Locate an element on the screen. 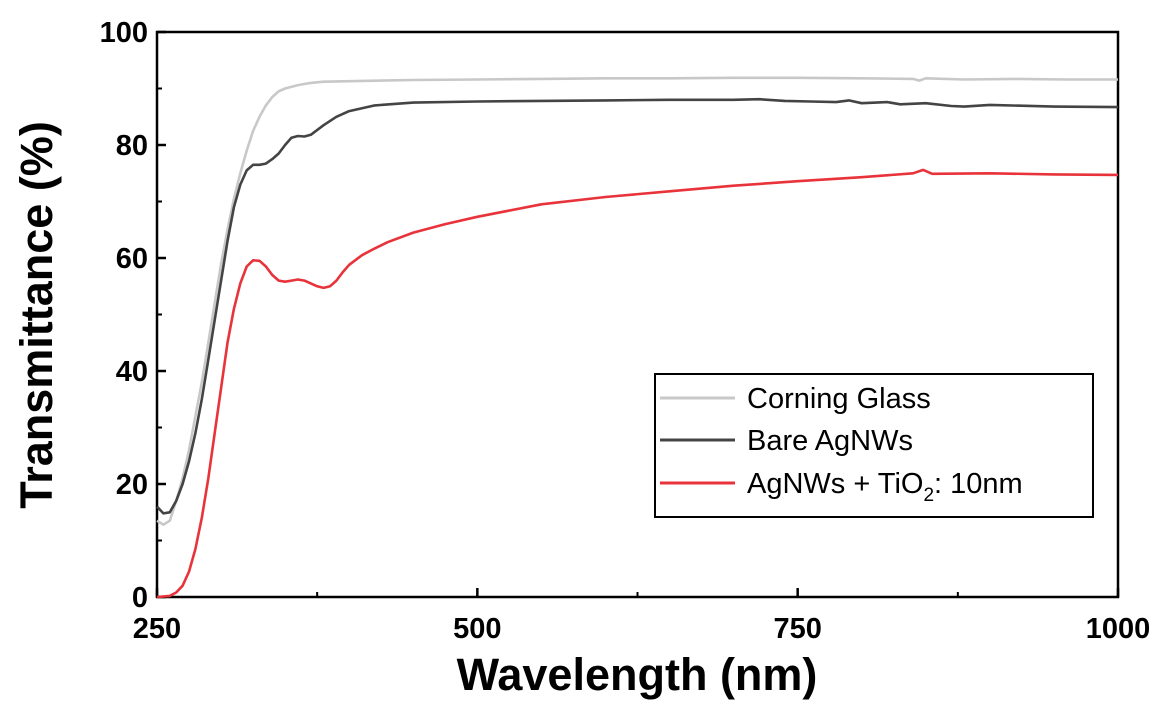  x-tick-label: 250 is located at coordinates (157, 629).